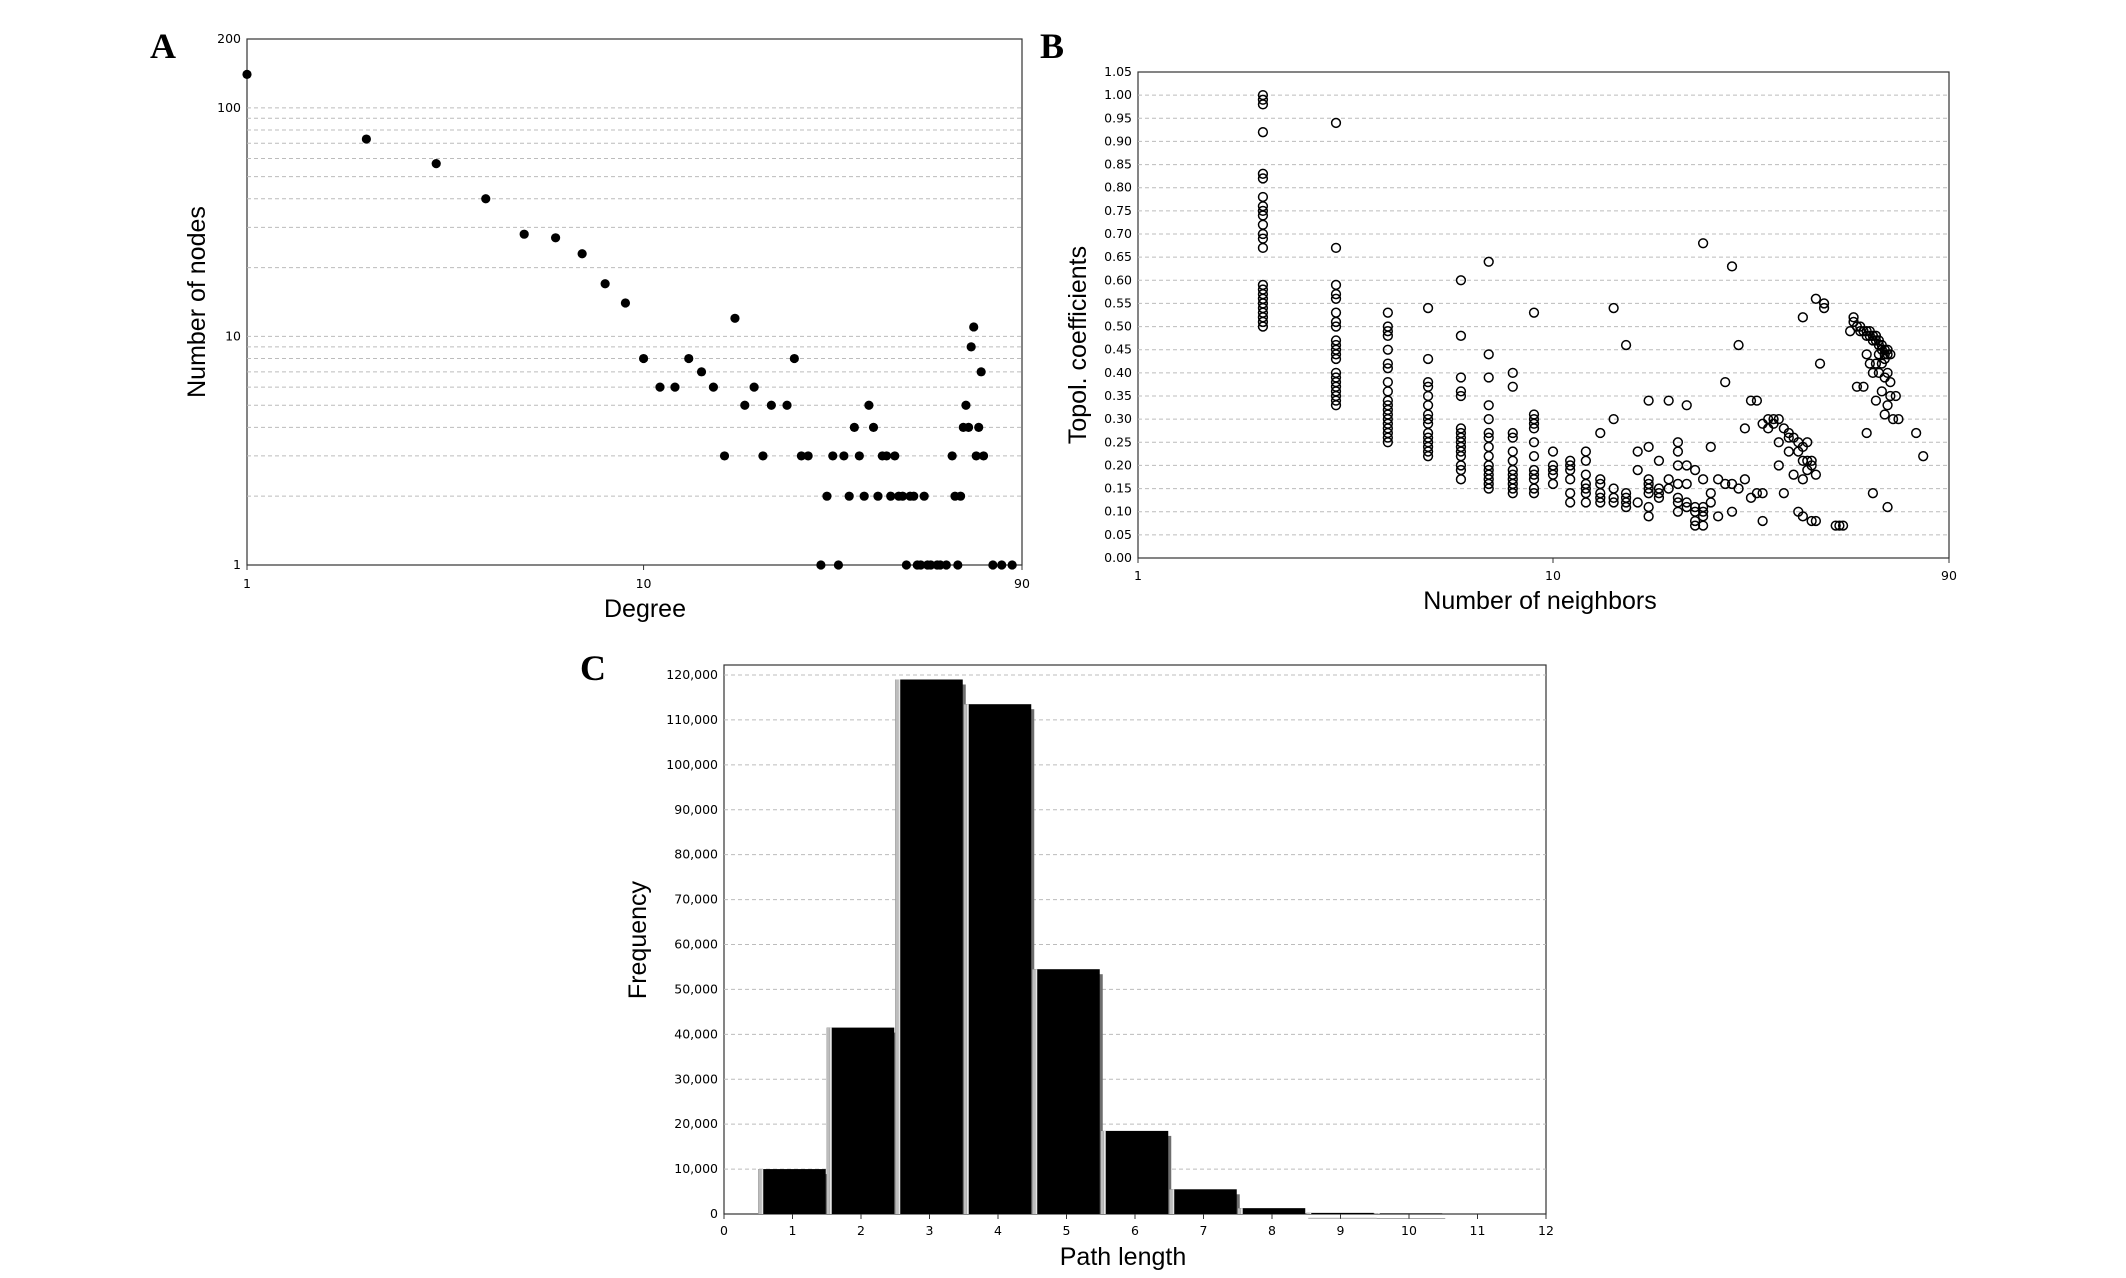 The height and width of the screenshot is (1278, 2126). Describe the element at coordinates (1118, 71) in the screenshot. I see `y-tick-label-b: 1.05` at that location.